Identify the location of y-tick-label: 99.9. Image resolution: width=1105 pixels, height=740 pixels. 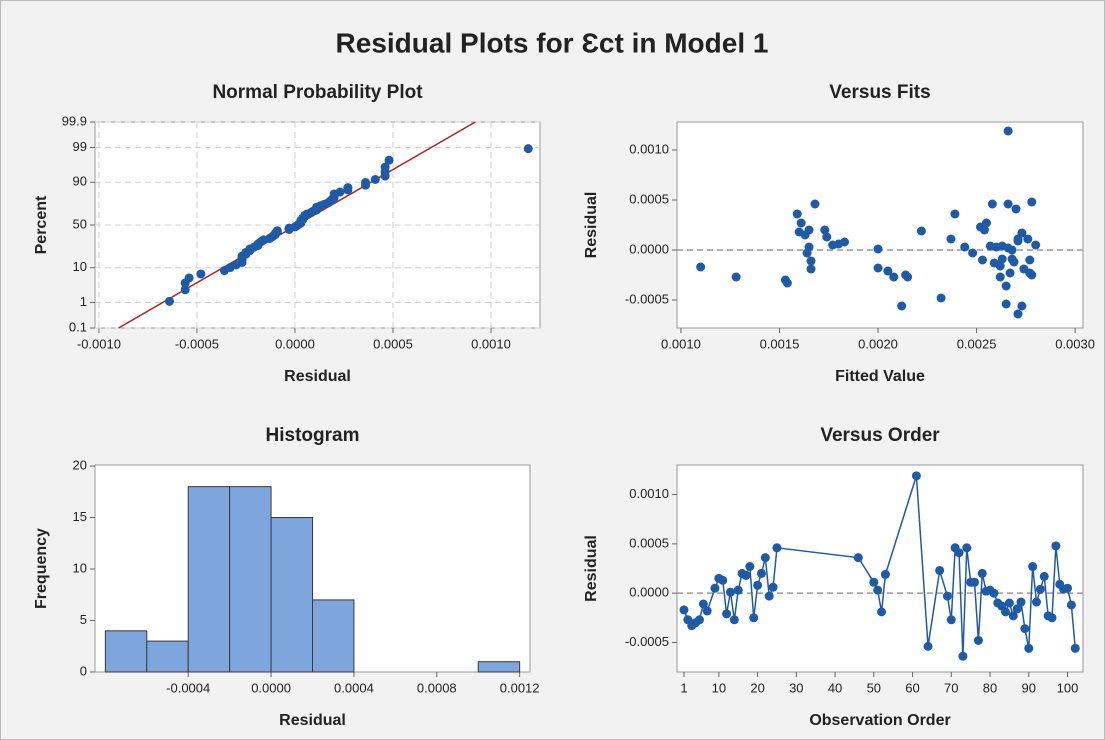
(74, 120).